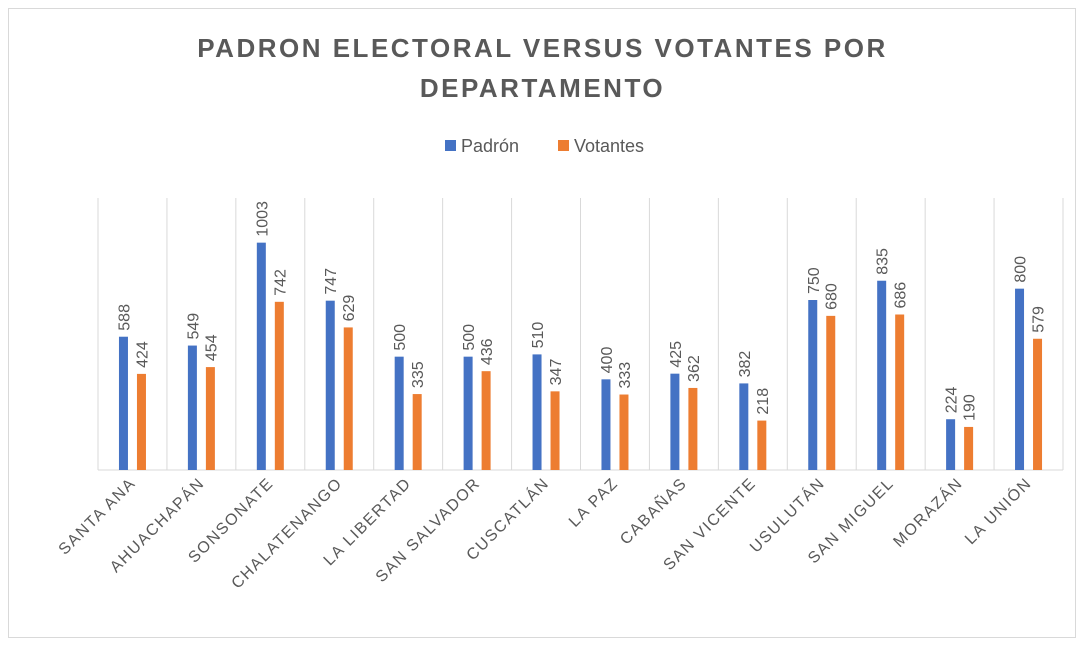  Describe the element at coordinates (653, 511) in the screenshot. I see `x-tick-label: CABAÑAS` at that location.